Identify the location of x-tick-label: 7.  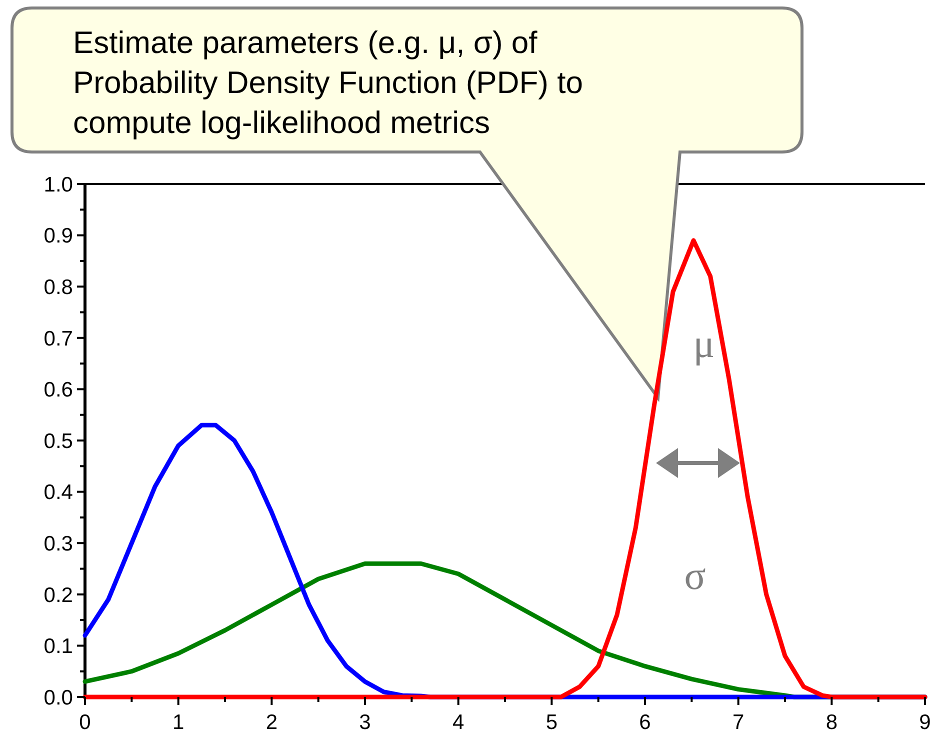
(738, 722).